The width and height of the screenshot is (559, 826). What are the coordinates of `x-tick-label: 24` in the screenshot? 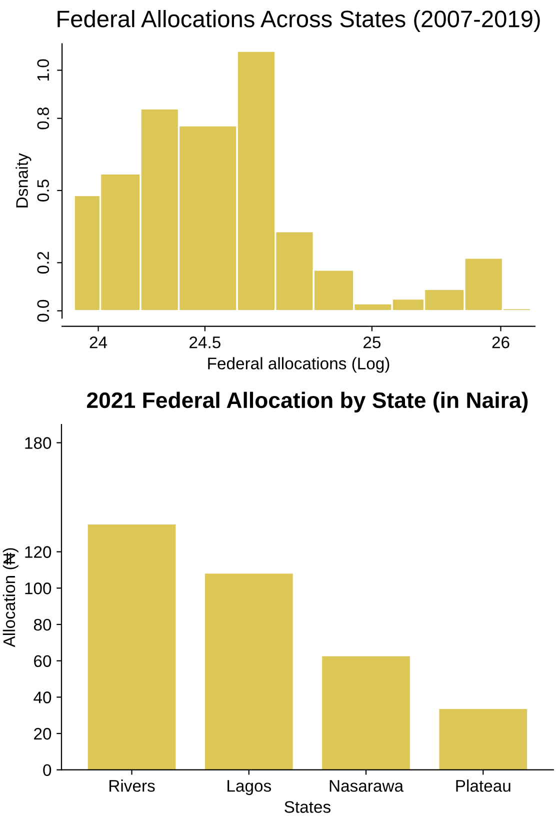 It's located at (99, 342).